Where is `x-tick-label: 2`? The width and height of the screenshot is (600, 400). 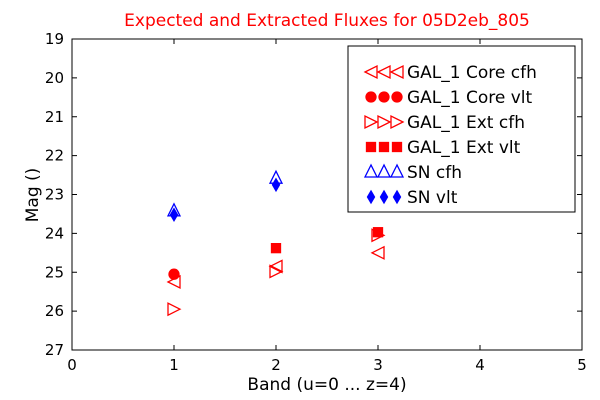
x-tick-label: 2 is located at coordinates (276, 365).